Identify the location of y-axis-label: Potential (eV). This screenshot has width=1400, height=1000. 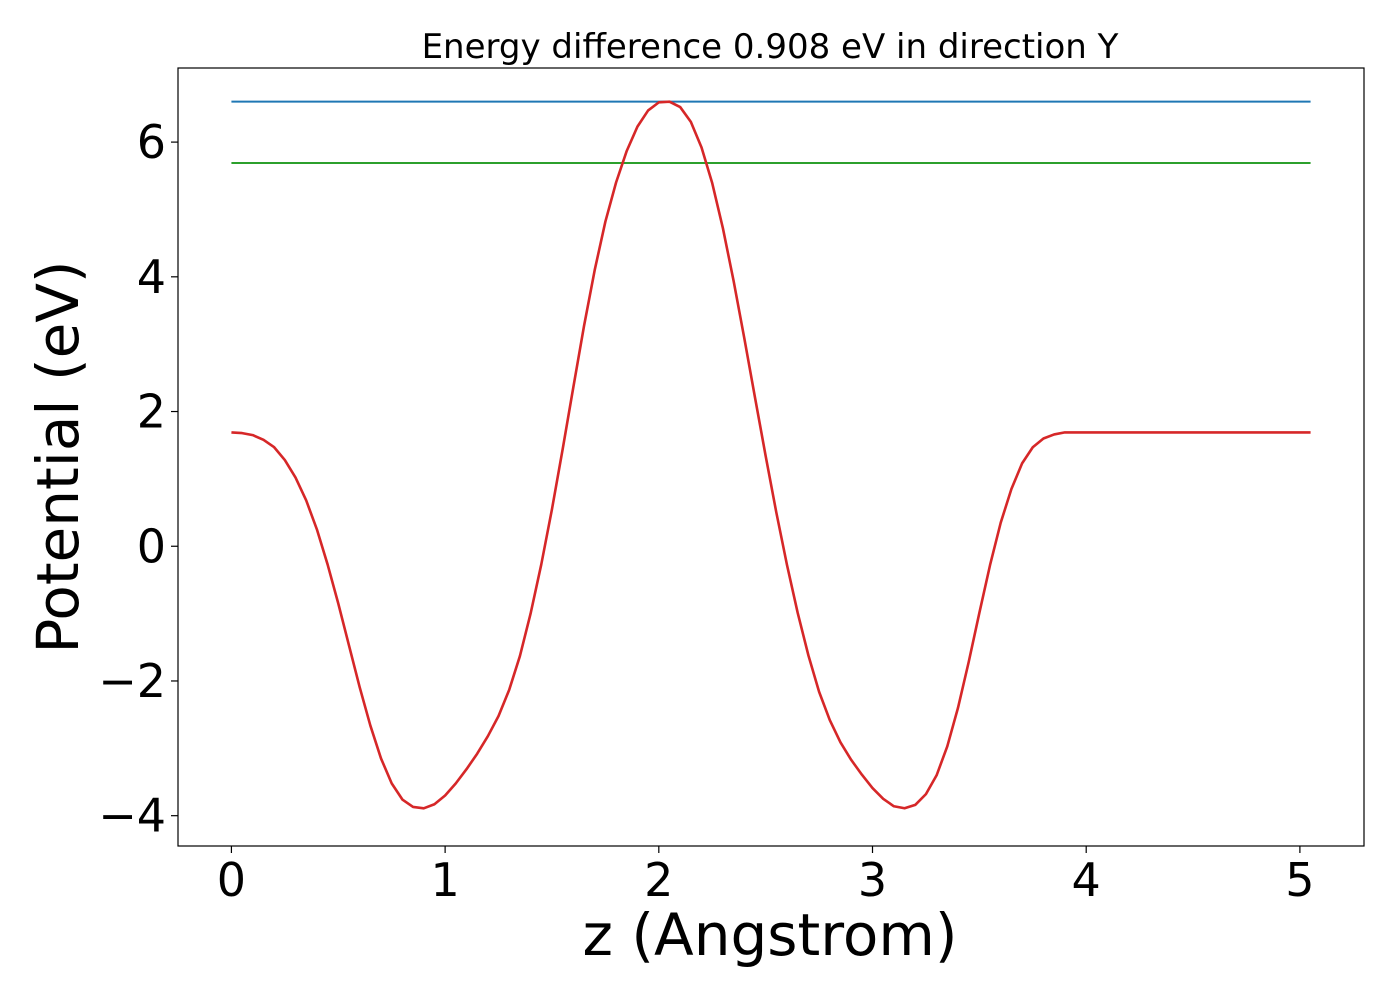
(58, 456).